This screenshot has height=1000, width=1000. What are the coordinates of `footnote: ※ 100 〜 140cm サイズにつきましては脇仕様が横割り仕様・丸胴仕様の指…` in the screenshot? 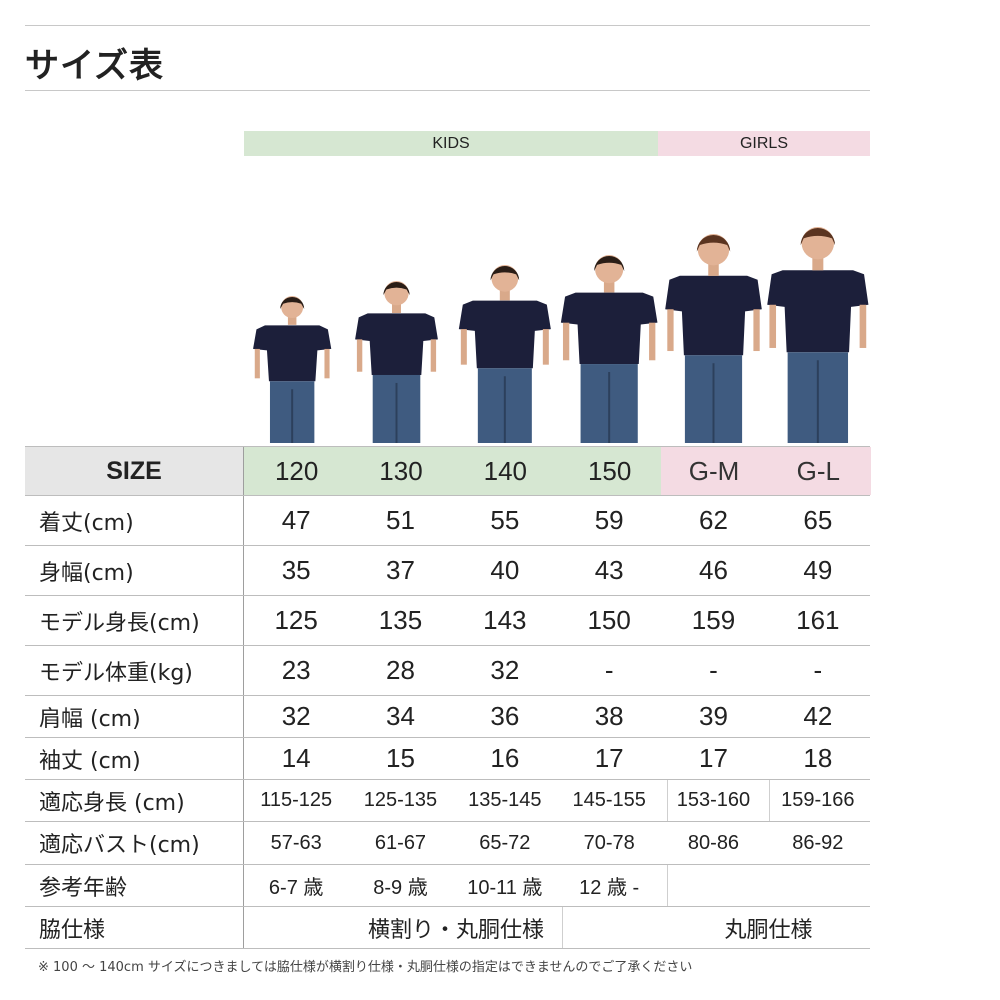 It's located at (365, 967).